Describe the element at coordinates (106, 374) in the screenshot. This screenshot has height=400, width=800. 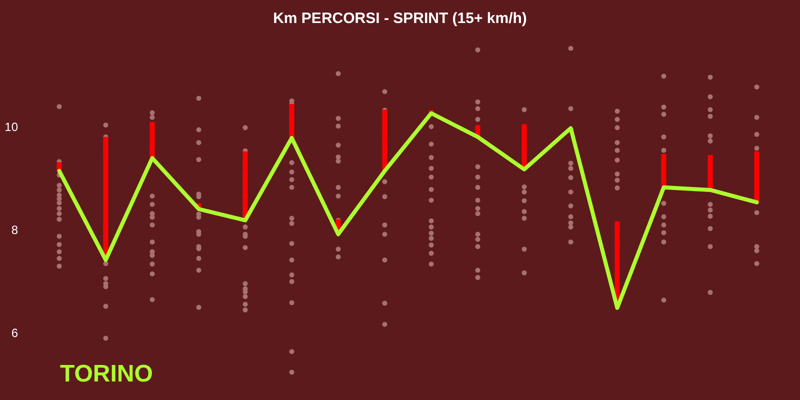
I see `annotation: TORINO` at that location.